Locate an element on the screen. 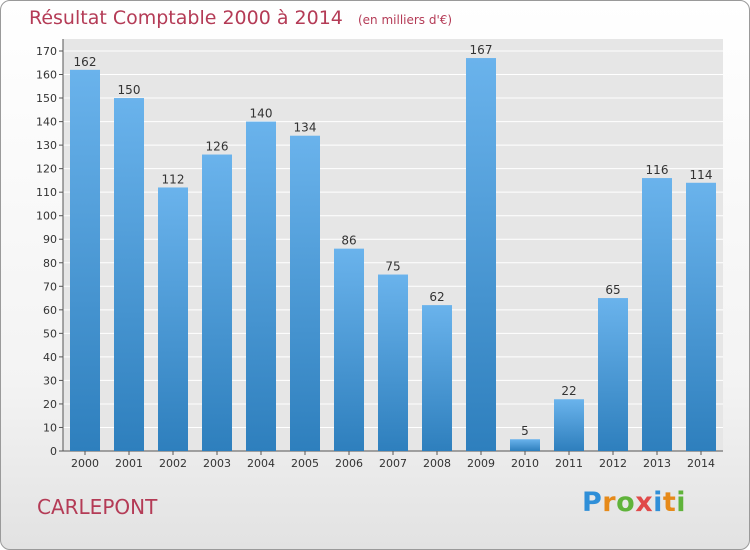 This screenshot has height=550, width=750. x-tick-label-2001: 2001 is located at coordinates (129, 463).